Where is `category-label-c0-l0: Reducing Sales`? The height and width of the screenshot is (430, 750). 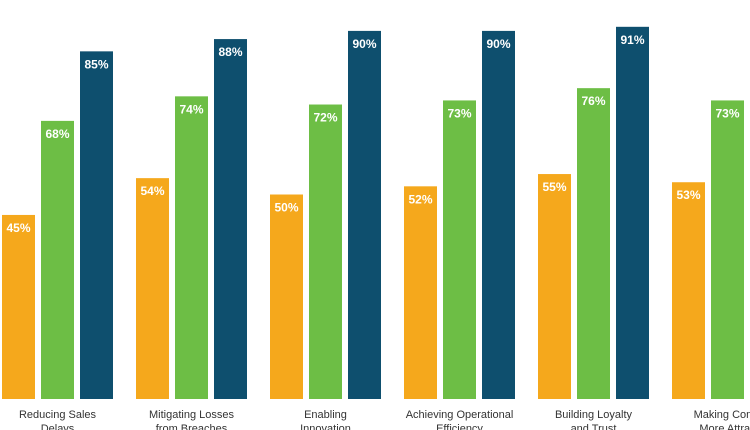 category-label-c0-l0: Reducing Sales is located at coordinates (58, 415).